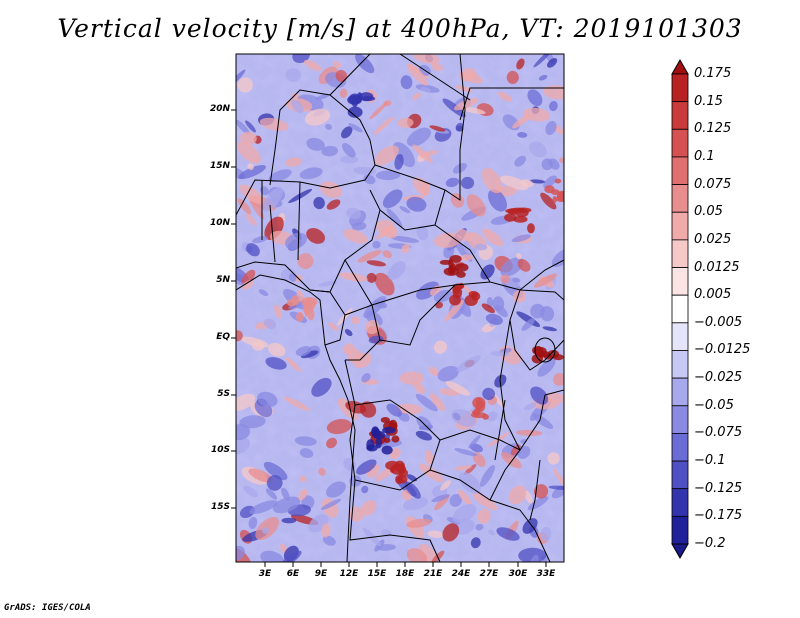 The image size is (800, 618). Describe the element at coordinates (223, 394) in the screenshot. I see `lat-label-5s: 5S` at that location.